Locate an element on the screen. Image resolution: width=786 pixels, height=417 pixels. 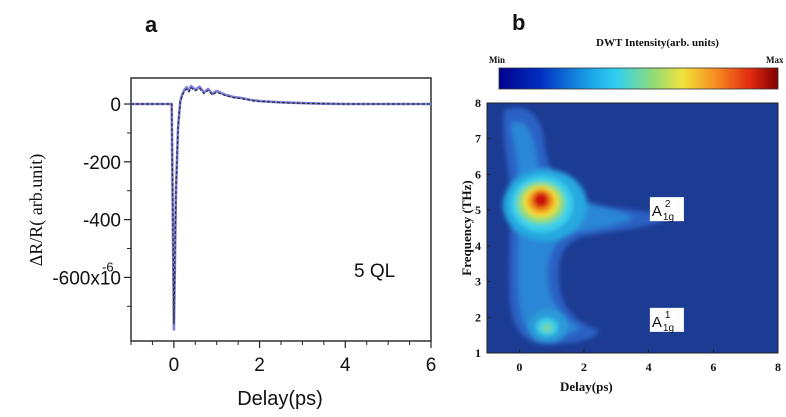
panel-a-y-tick-label: 0 is located at coordinates (115, 105).